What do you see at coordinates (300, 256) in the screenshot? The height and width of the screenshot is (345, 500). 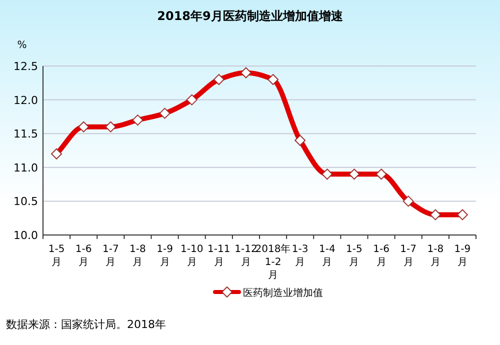 I see `x-tick-label: 1-3月` at bounding box center [300, 256].